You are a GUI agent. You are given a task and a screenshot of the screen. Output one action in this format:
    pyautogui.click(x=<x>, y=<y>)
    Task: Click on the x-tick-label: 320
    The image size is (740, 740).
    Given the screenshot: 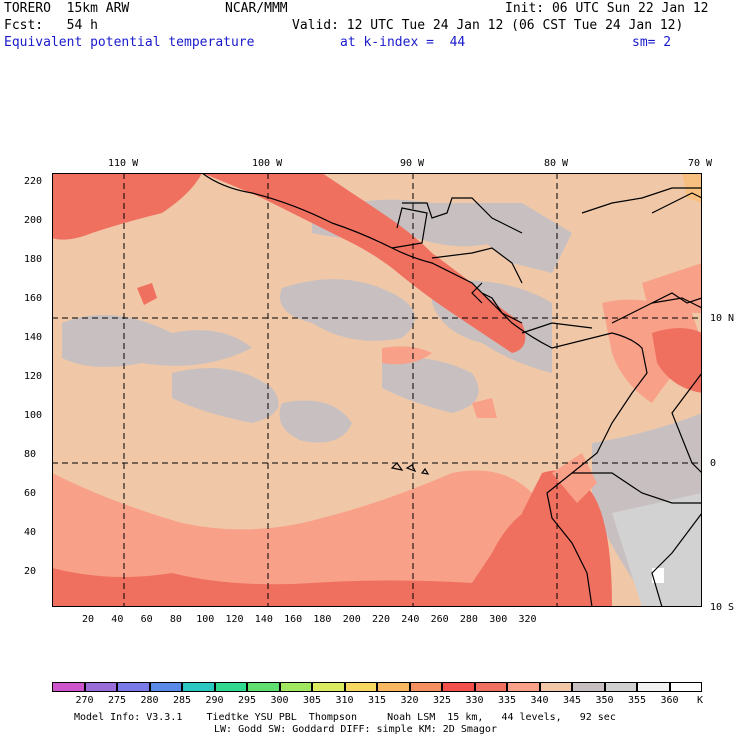 What is the action you would take?
    pyautogui.click(x=527, y=619)
    